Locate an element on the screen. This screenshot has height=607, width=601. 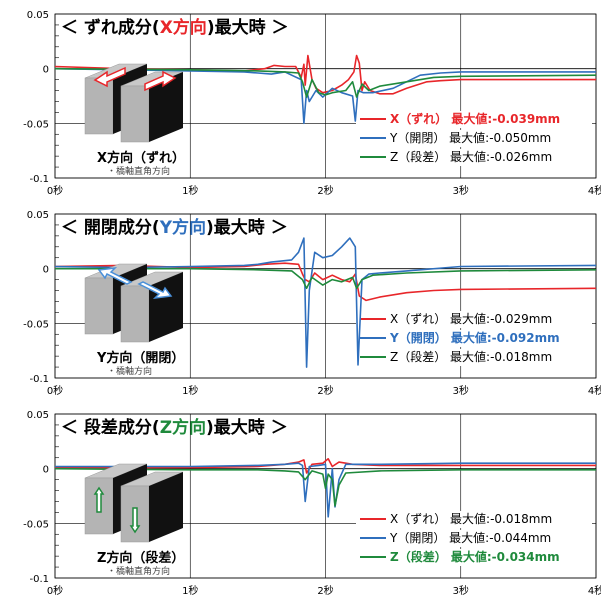
legend-entry: X（ずれ） 最大値:-0.029mm is located at coordinates (471, 318).